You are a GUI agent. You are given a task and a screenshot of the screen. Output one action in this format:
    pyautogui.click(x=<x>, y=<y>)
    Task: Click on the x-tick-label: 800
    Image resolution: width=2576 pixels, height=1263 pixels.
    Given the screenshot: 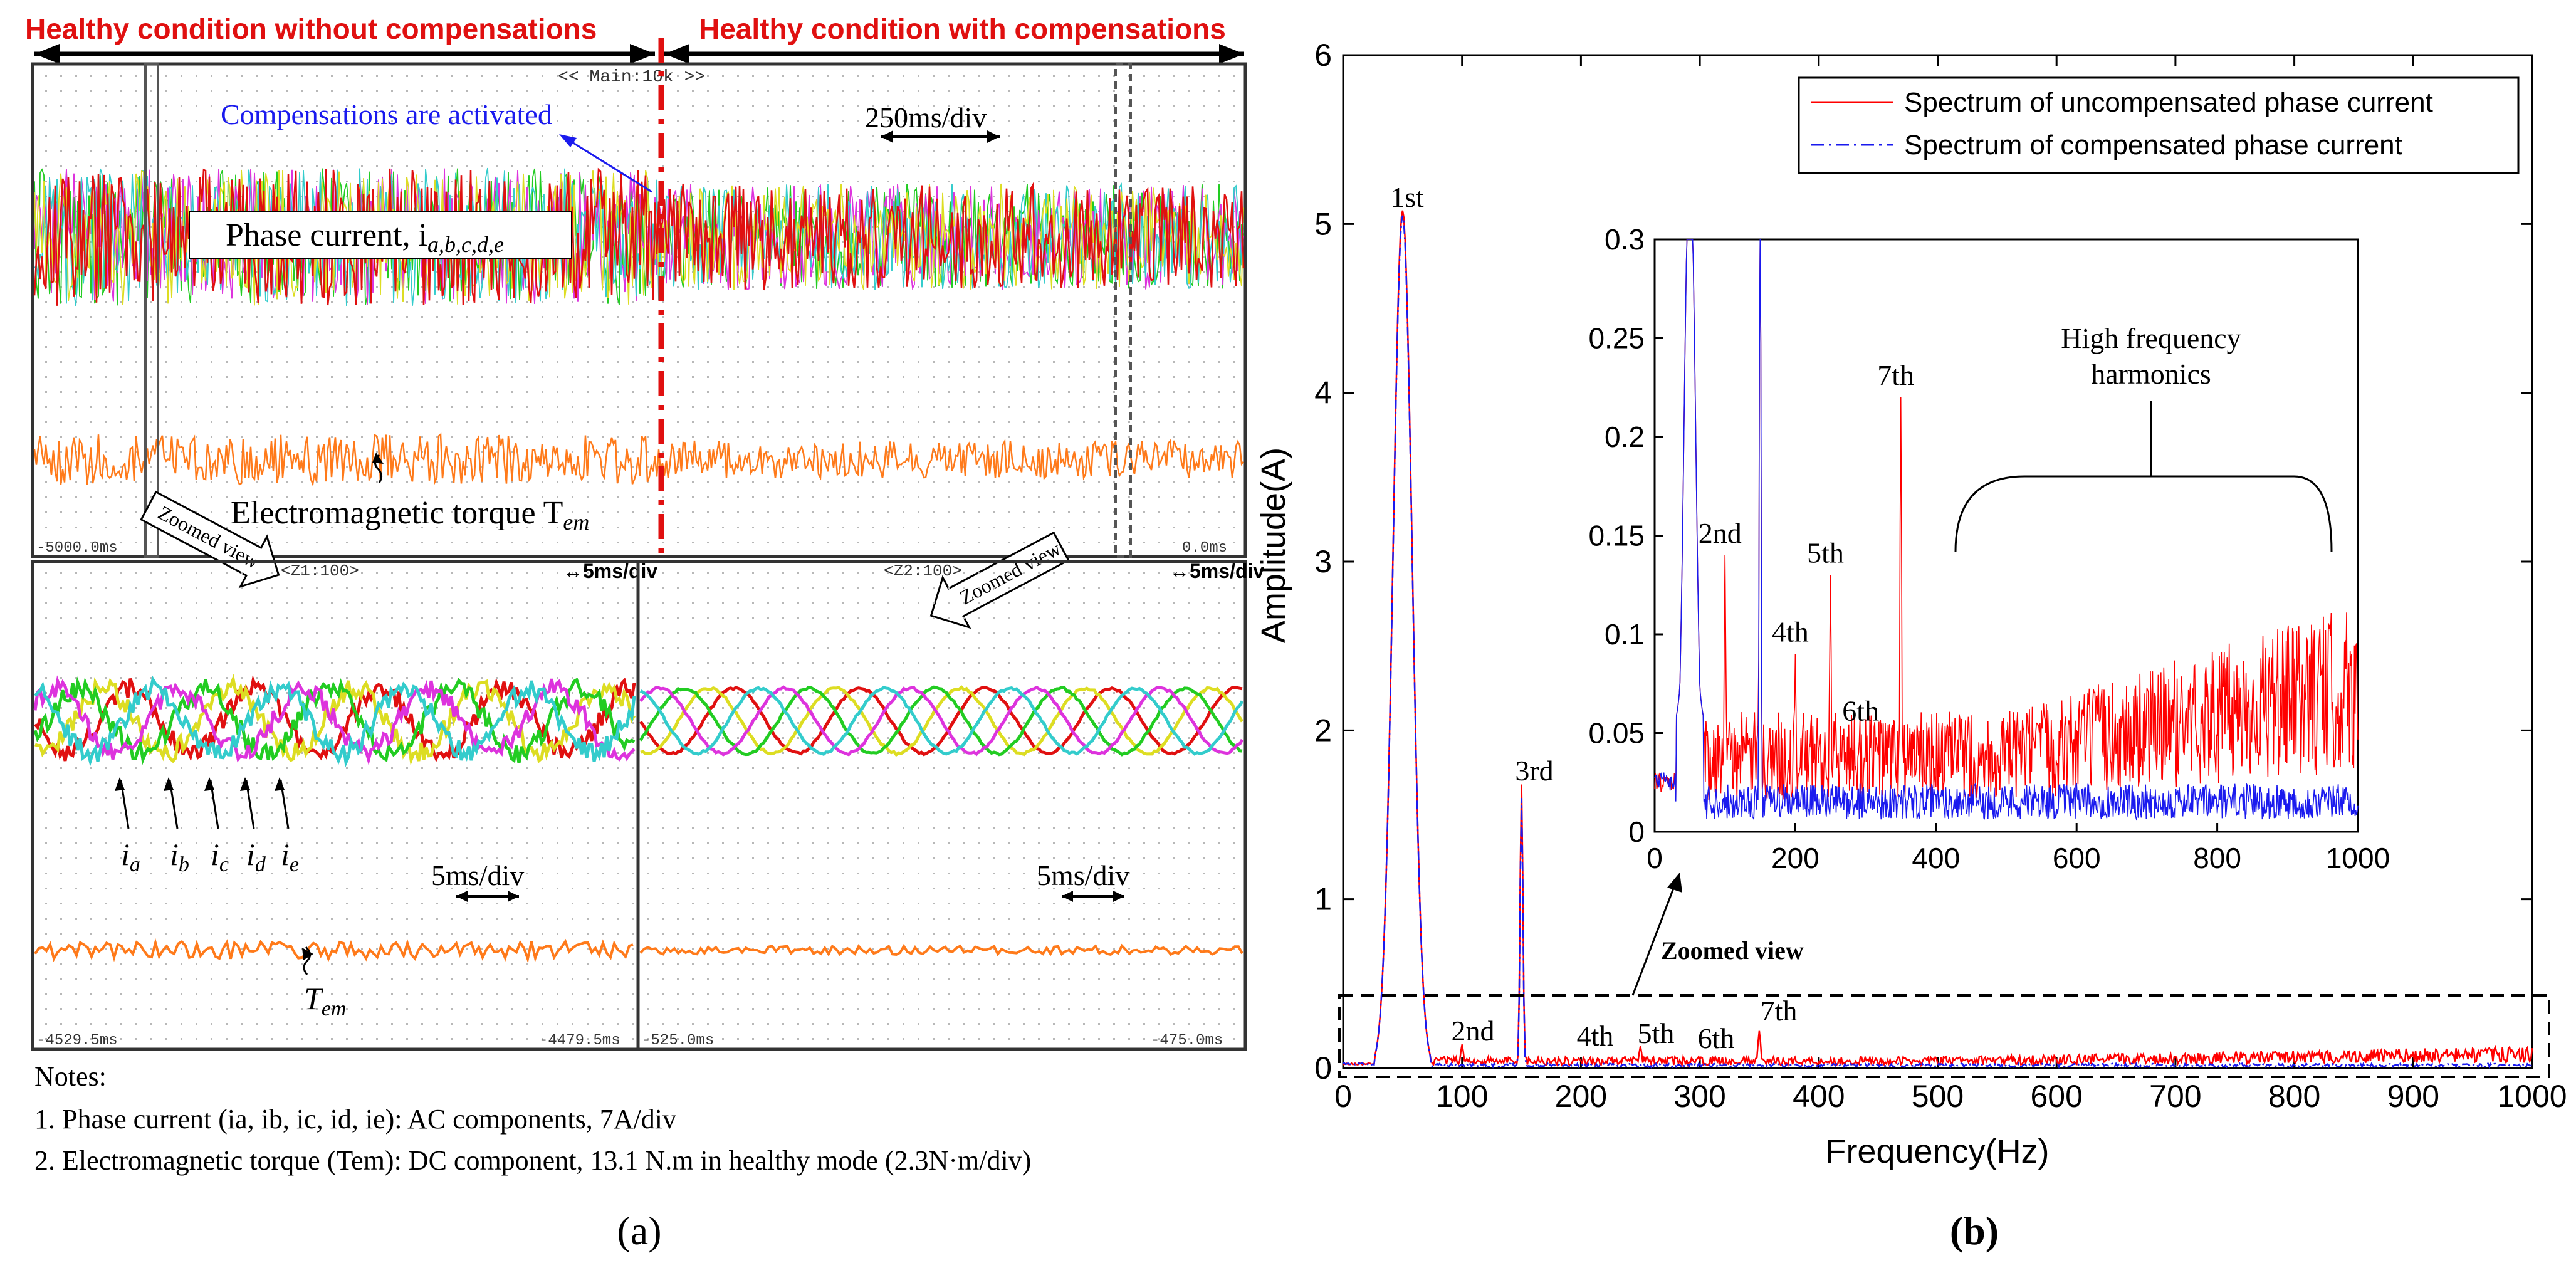 What is the action you would take?
    pyautogui.click(x=2294, y=1096)
    